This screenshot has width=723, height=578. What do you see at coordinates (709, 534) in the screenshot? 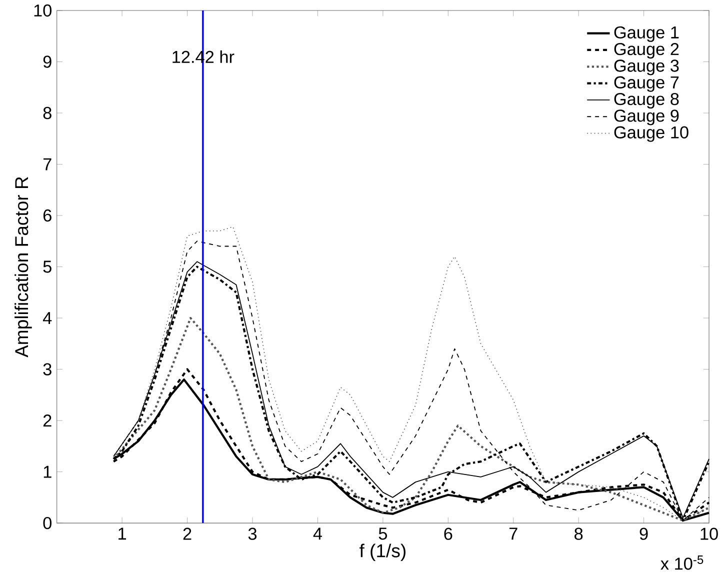
I see `x-tick-label: 10` at bounding box center [709, 534].